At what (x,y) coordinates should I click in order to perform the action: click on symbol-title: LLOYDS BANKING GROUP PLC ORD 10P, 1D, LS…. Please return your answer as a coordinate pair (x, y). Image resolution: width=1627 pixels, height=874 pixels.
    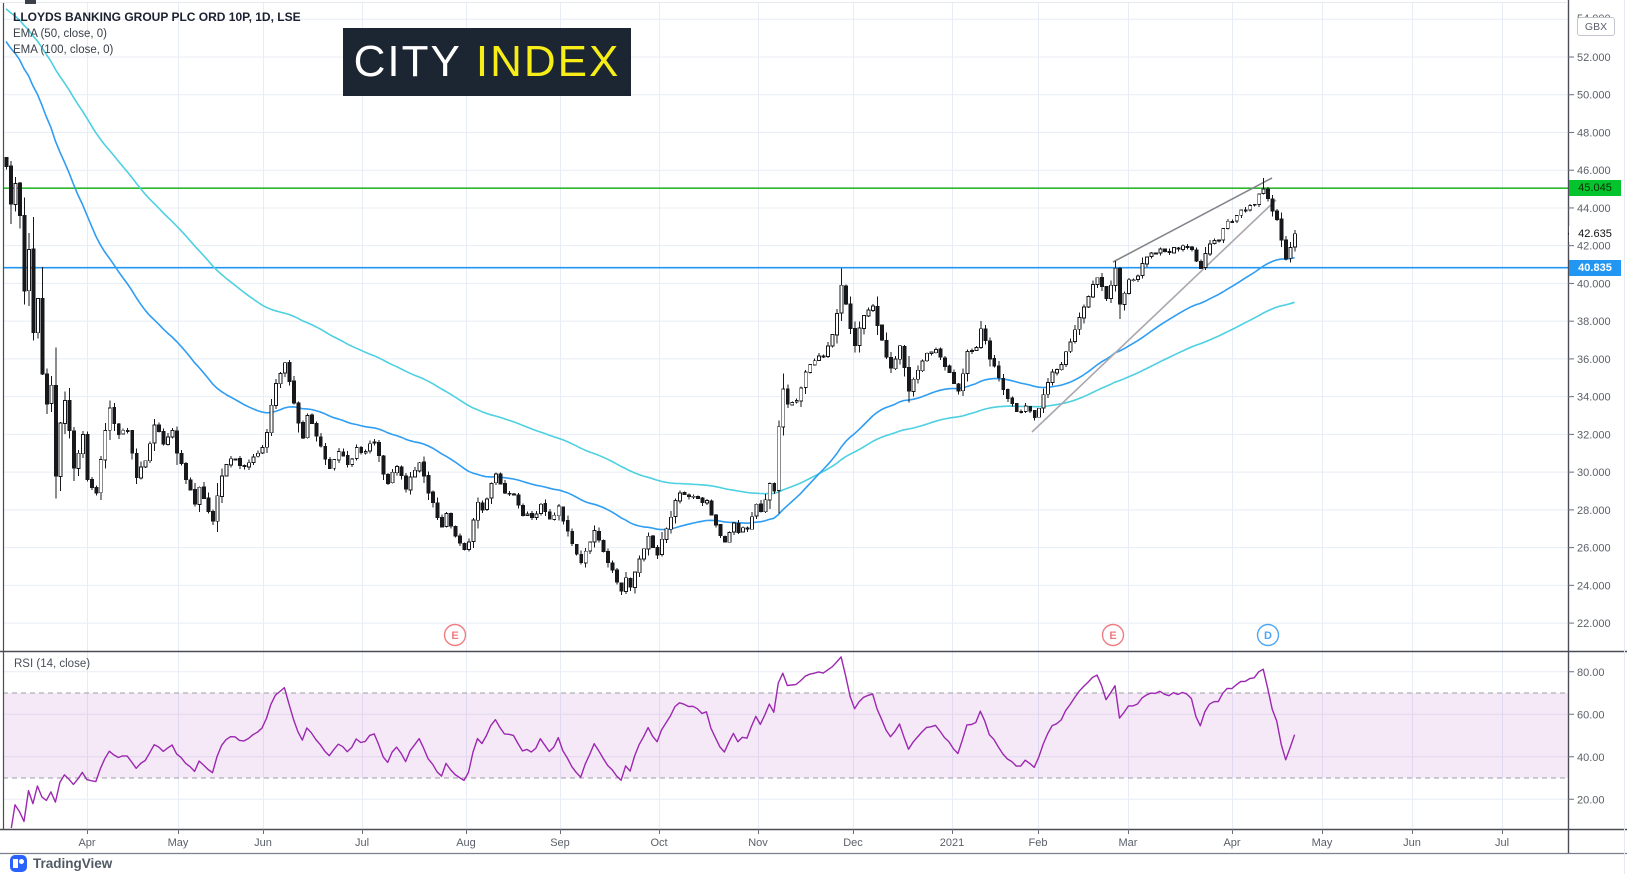
    Looking at the image, I should click on (157, 17).